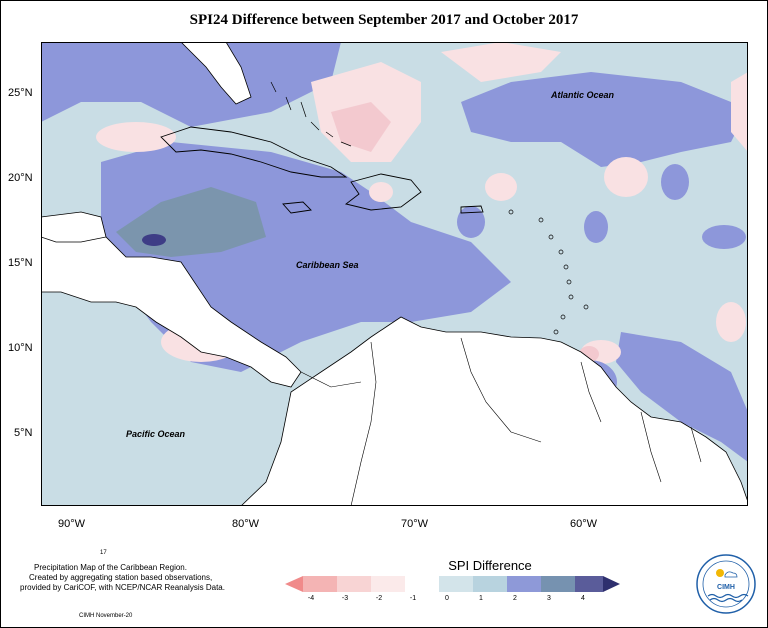 The height and width of the screenshot is (628, 768). What do you see at coordinates (501, 421) in the screenshot?
I see `country-borders` at bounding box center [501, 421].